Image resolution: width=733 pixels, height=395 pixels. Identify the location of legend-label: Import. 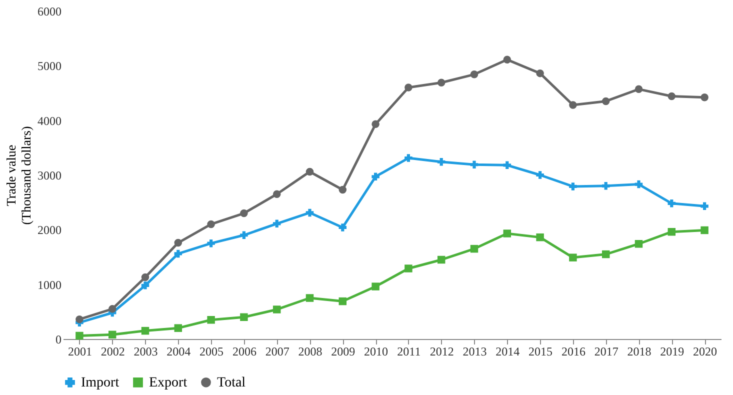
(100, 382).